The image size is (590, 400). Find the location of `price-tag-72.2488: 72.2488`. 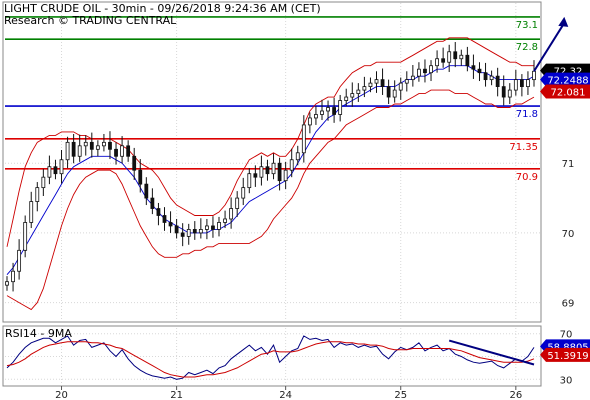

price-tag-72.2488: 72.2488 is located at coordinates (567, 81).